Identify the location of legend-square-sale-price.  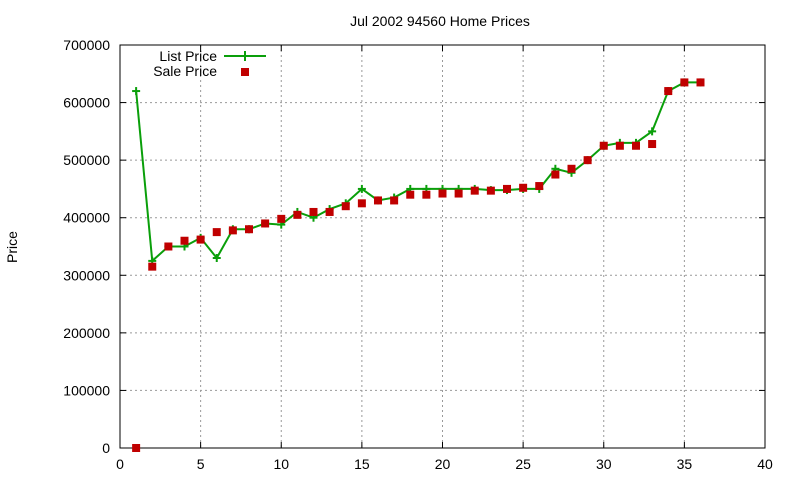
(245, 72).